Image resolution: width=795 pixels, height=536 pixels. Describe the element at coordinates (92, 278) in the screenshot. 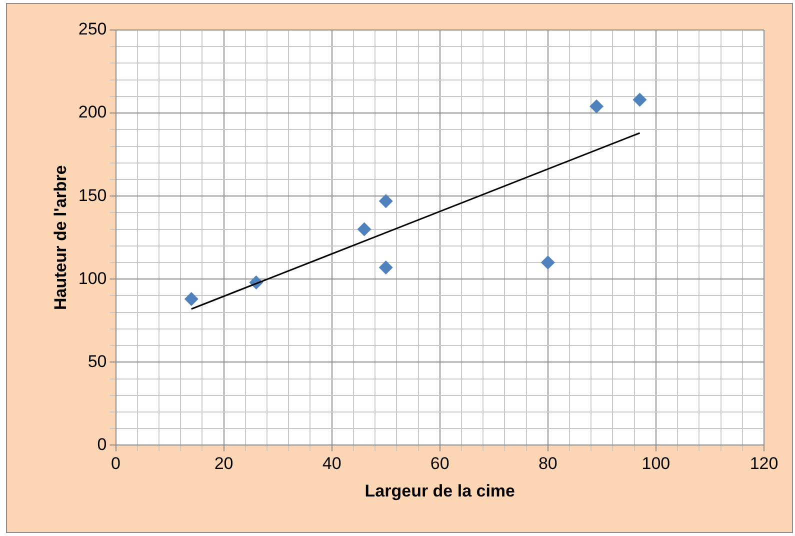

I see `y-tick-label: 100` at that location.